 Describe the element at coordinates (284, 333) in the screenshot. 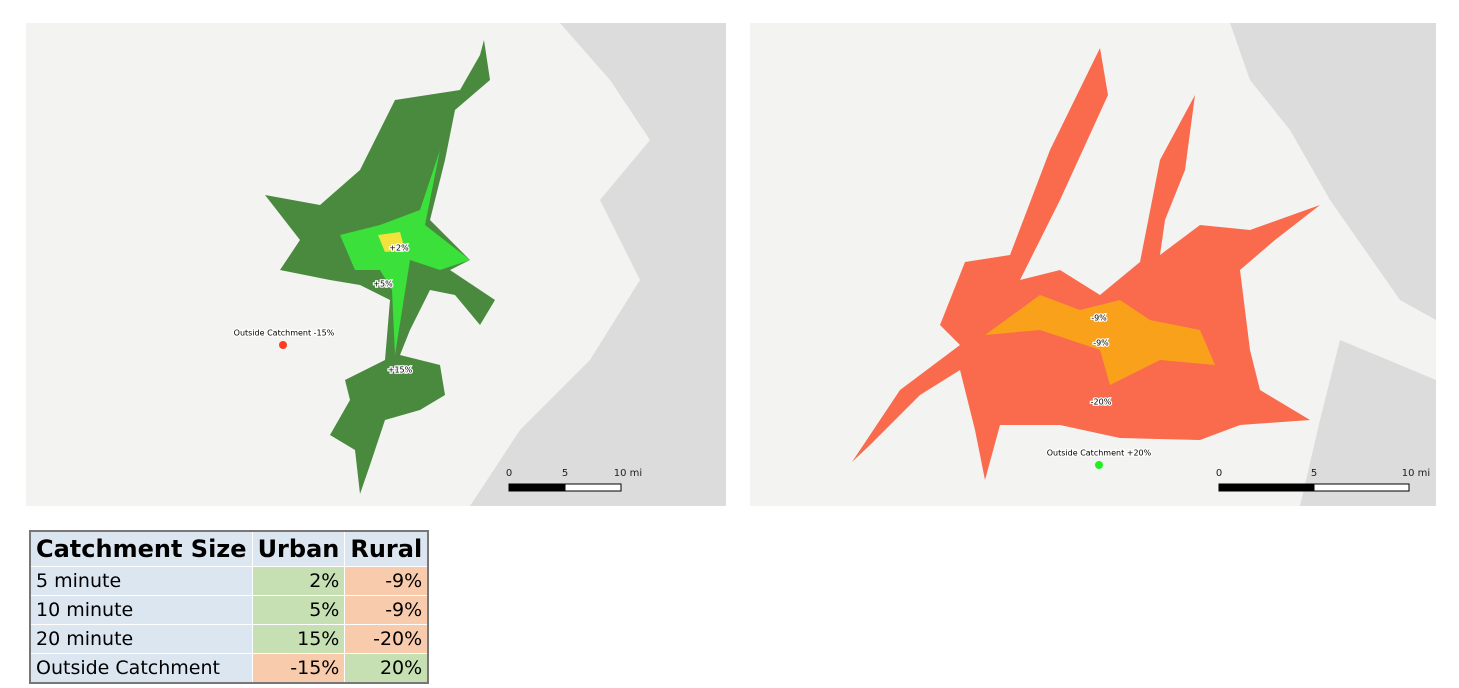

I see `map-label: Outside Catchment -15%` at that location.